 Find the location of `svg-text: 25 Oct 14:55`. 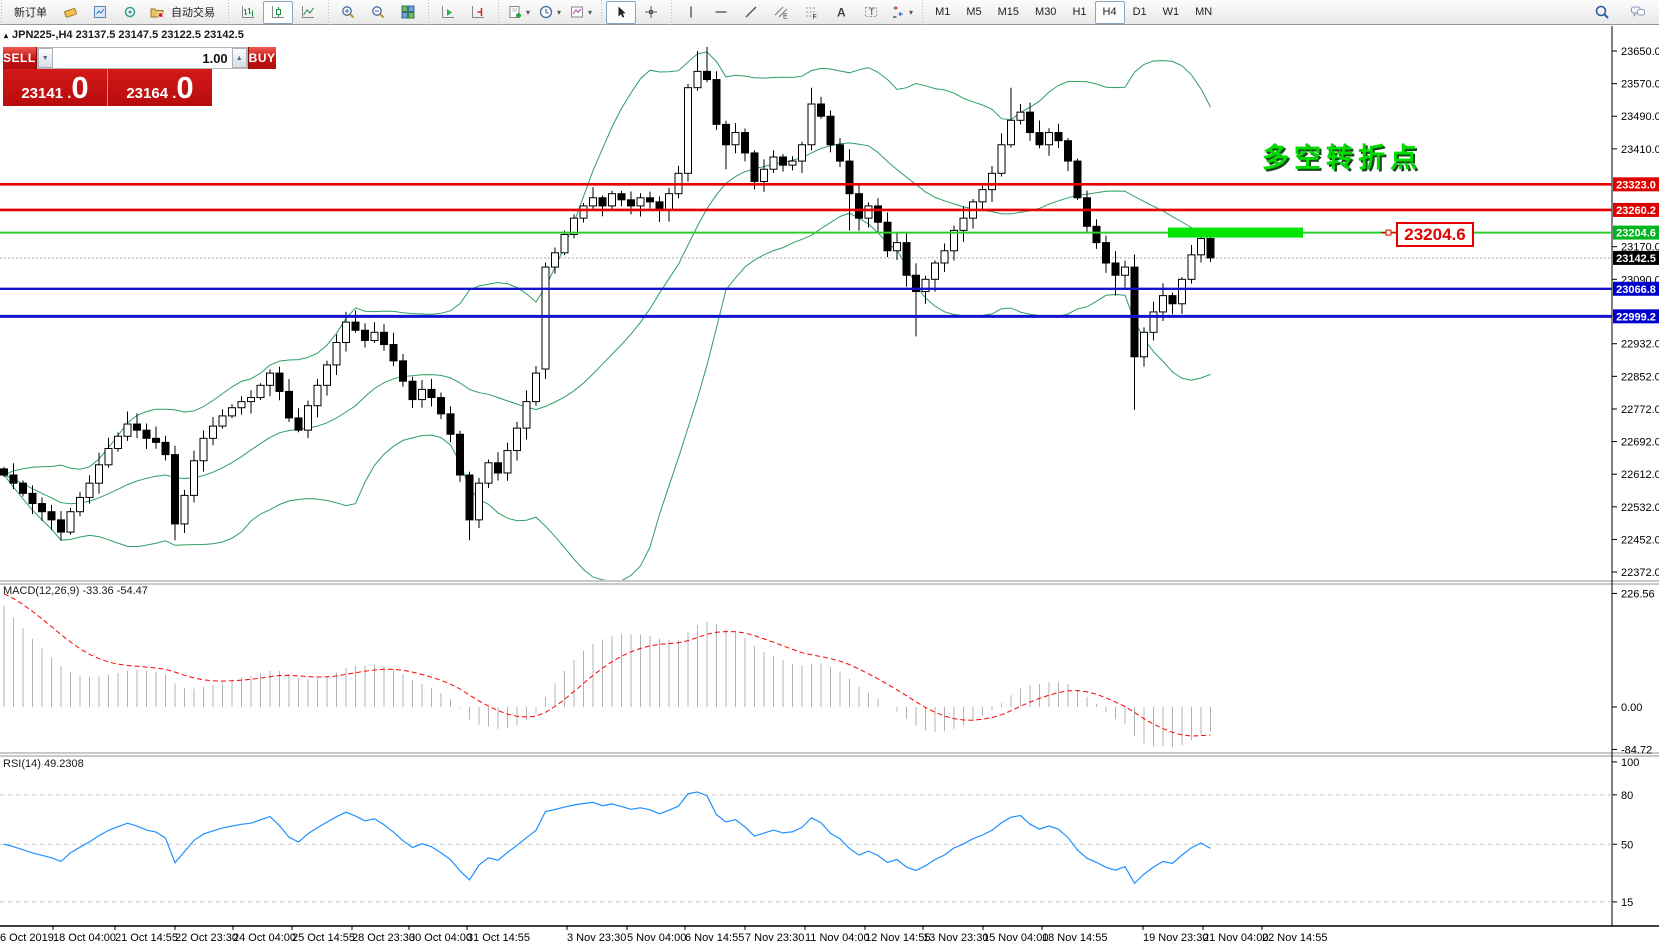

svg-text: 25 Oct 14:55 is located at coordinates (323, 938).